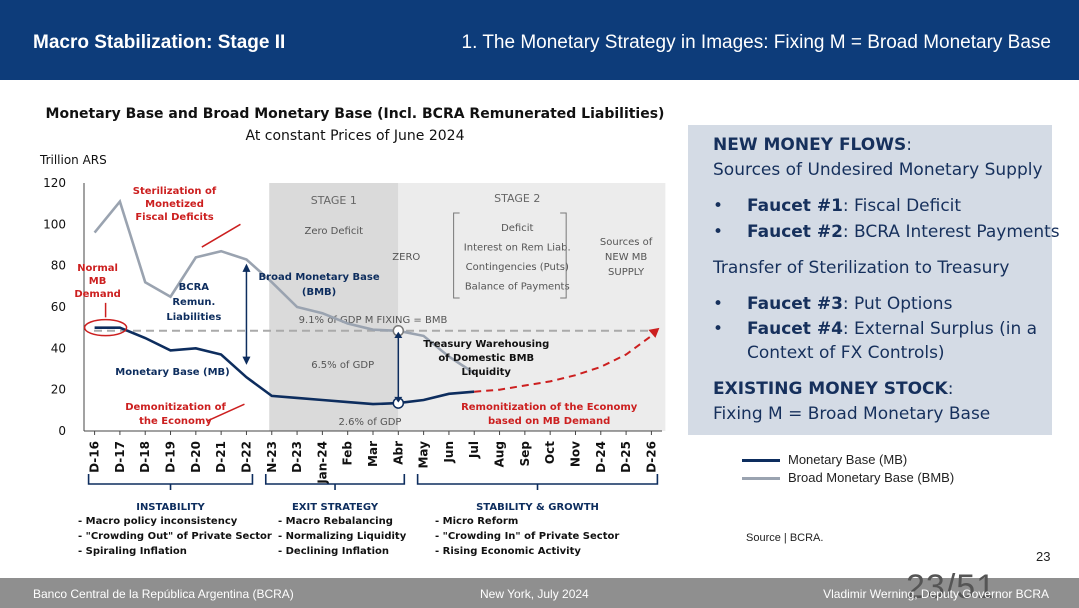  Describe the element at coordinates (486, 344) in the screenshot. I see `treasury-label-line-0: Treasury Warehousing` at that location.